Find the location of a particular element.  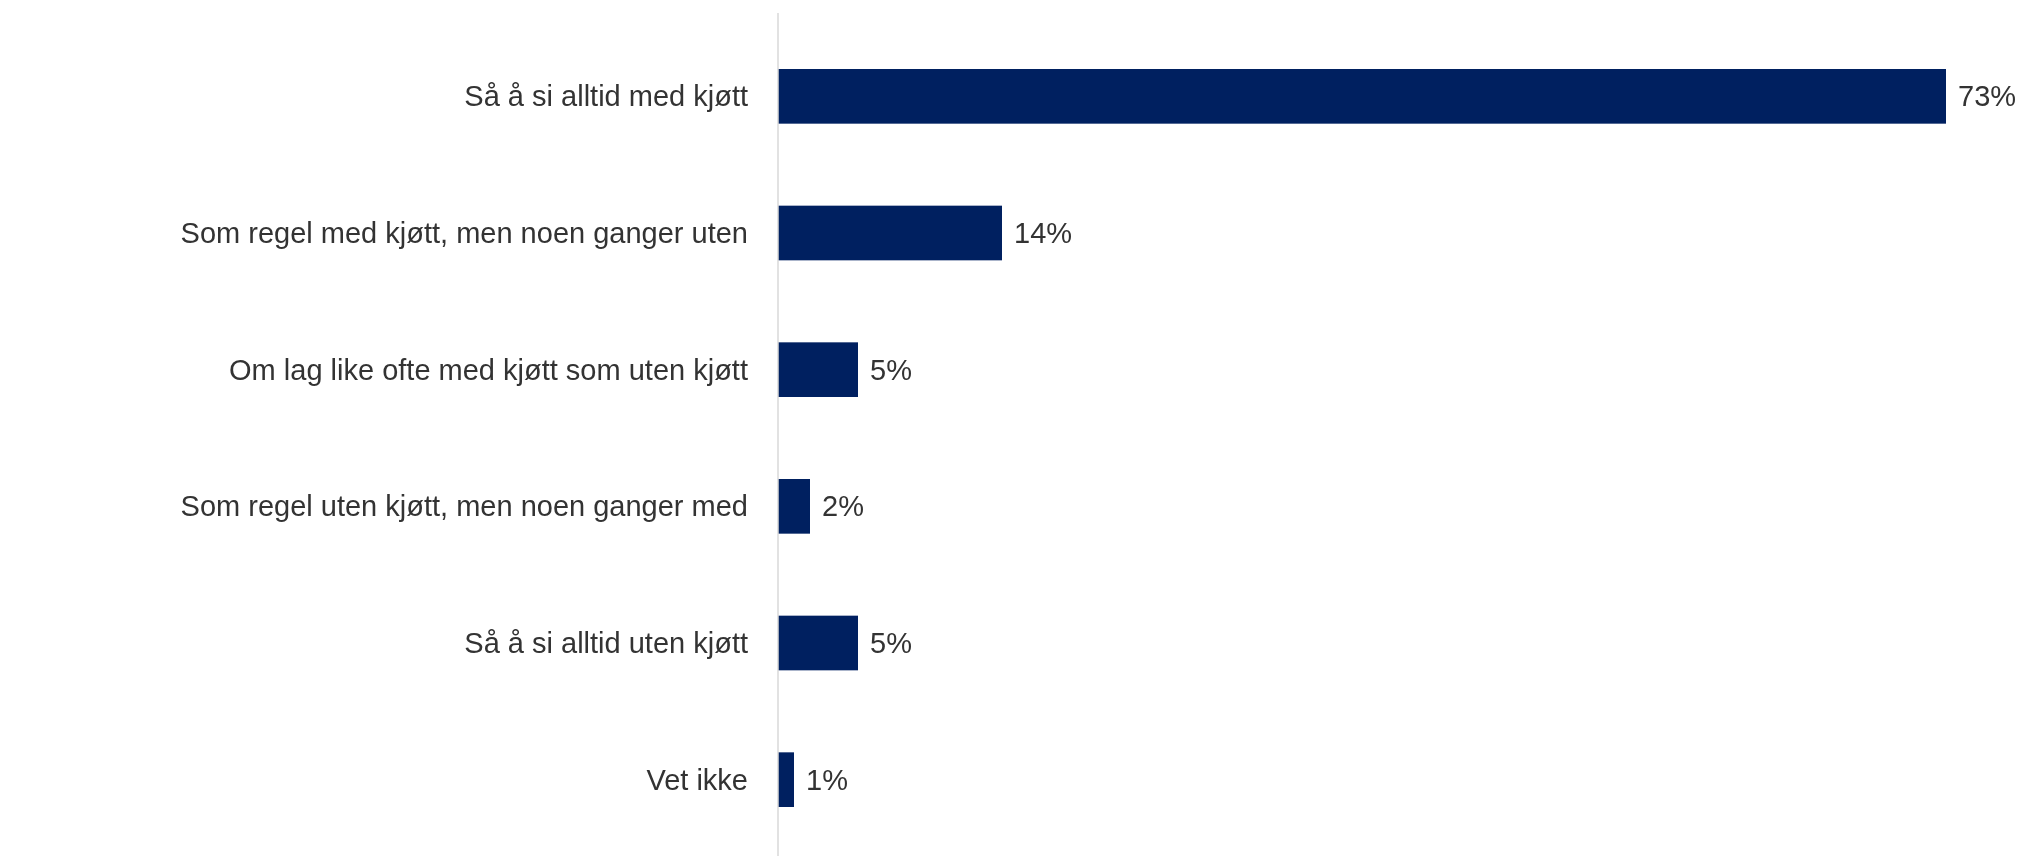

y-tick-label: Som regel uten kjøtt, men noen ganger med is located at coordinates (464, 506).